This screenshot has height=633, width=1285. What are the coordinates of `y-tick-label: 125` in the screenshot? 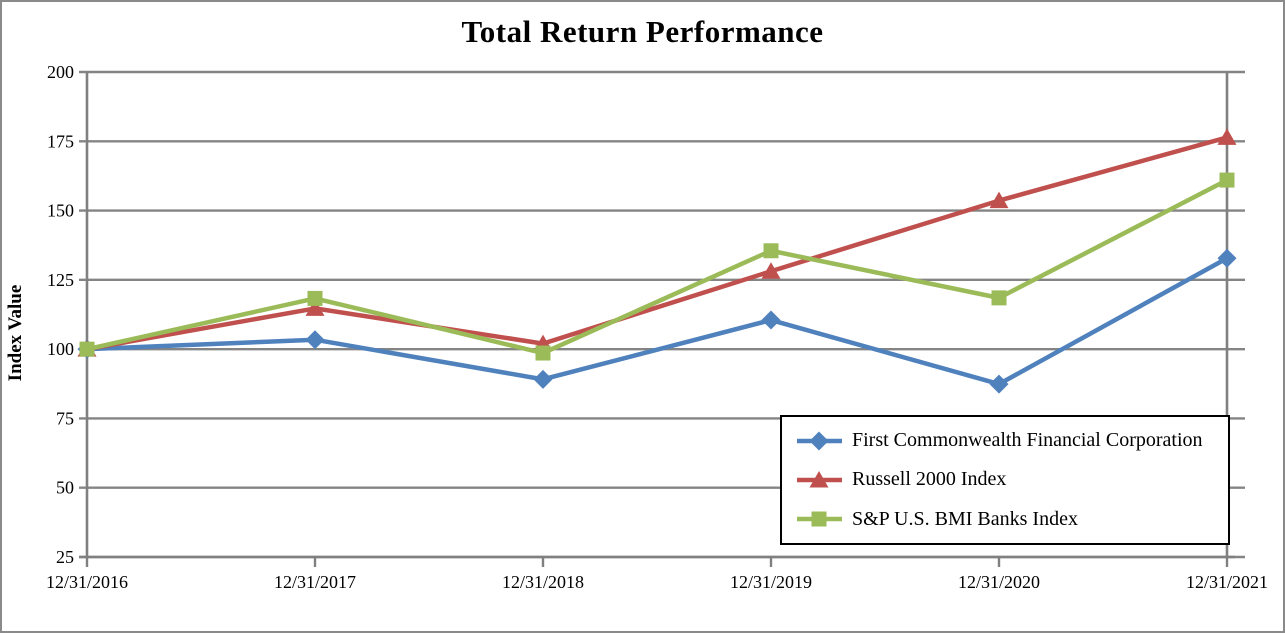 It's located at (60, 280).